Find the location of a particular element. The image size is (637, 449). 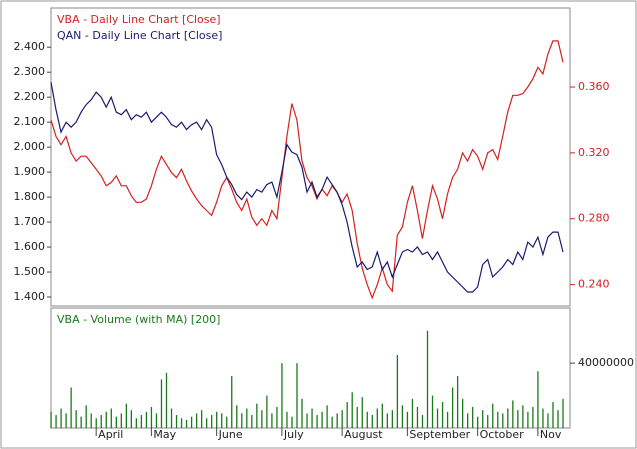

y2-tick-label: 0.240 is located at coordinates (594, 284).